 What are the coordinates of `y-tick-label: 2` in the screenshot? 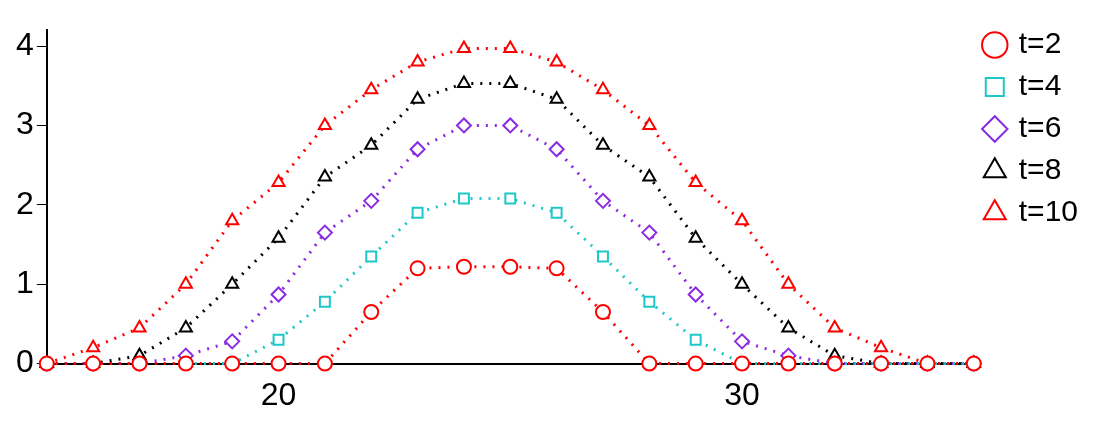 It's located at (25, 202).